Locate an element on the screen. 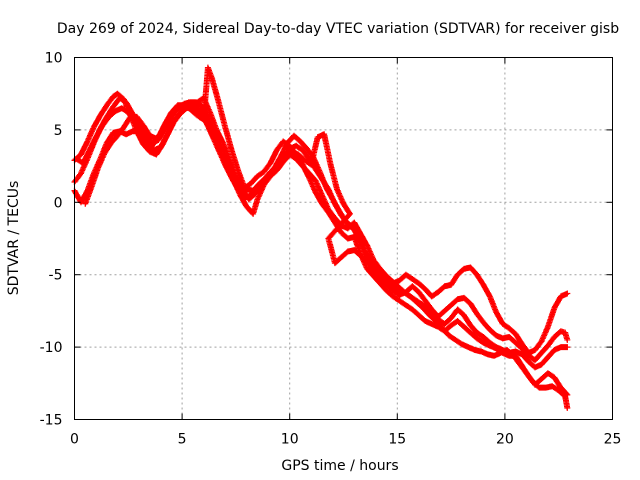 Image resolution: width=640 pixels, height=480 pixels. x-tick-label: 5 is located at coordinates (182, 440).